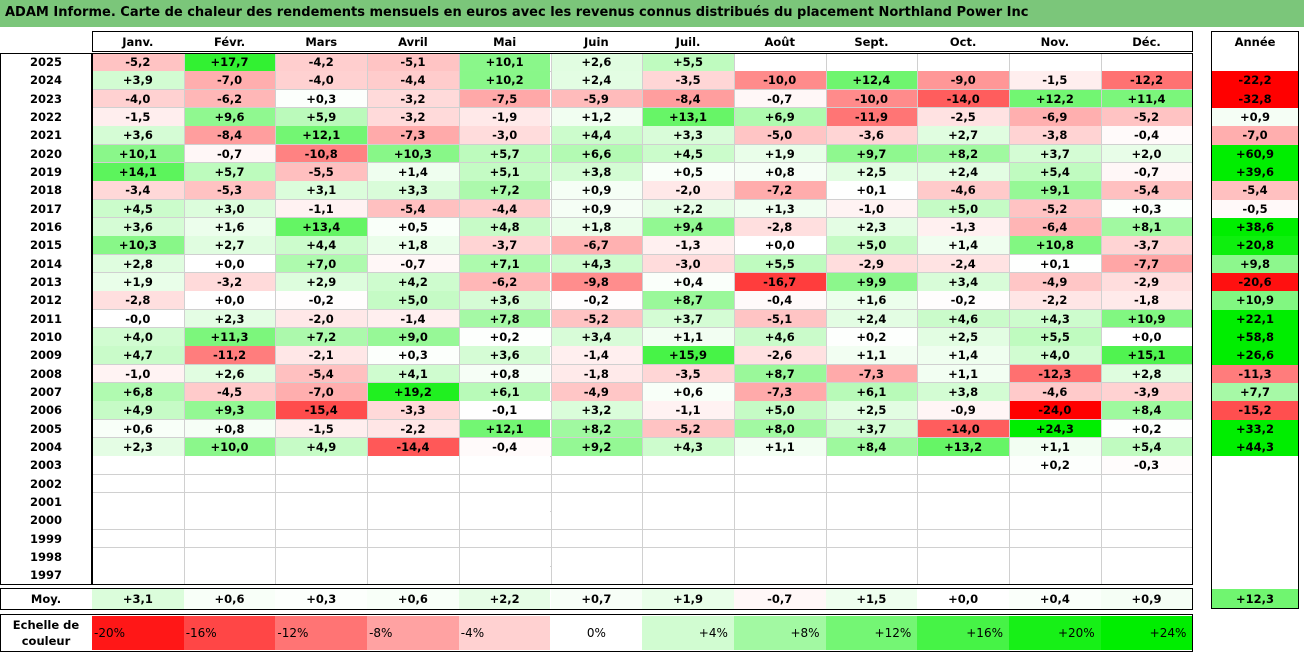 The height and width of the screenshot is (652, 1304). Describe the element at coordinates (1255, 575) in the screenshot. I see `annual-cell` at that location.